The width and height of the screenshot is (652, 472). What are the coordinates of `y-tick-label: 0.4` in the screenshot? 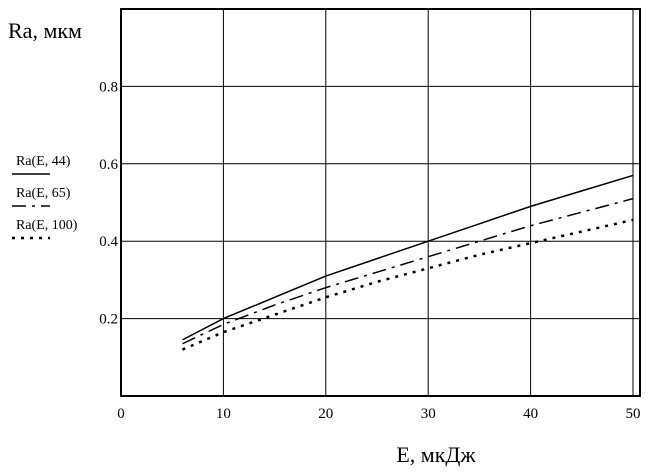 It's located at (108, 242).